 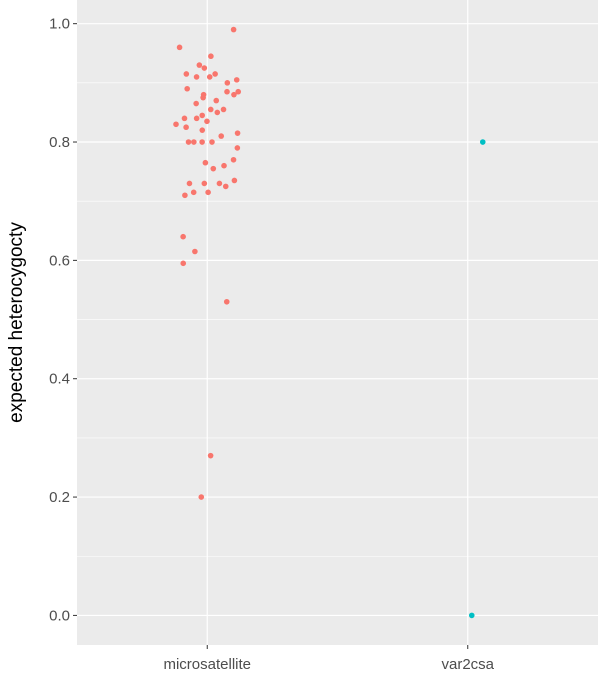 I want to click on x-axis-ticks: microsatellite var2csa, so click(x=329, y=659).